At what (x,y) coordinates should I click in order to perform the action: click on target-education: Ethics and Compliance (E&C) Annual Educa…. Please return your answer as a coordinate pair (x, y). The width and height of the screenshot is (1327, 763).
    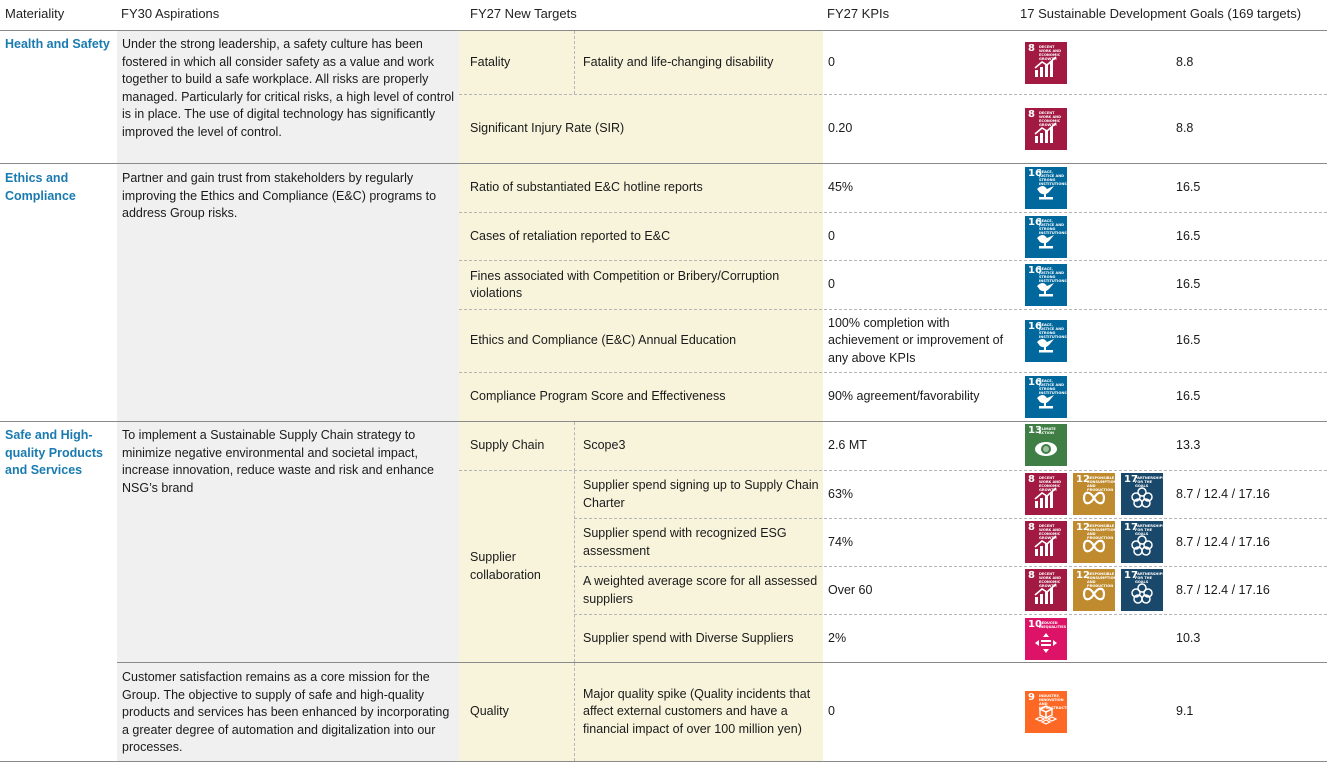
    Looking at the image, I should click on (603, 340).